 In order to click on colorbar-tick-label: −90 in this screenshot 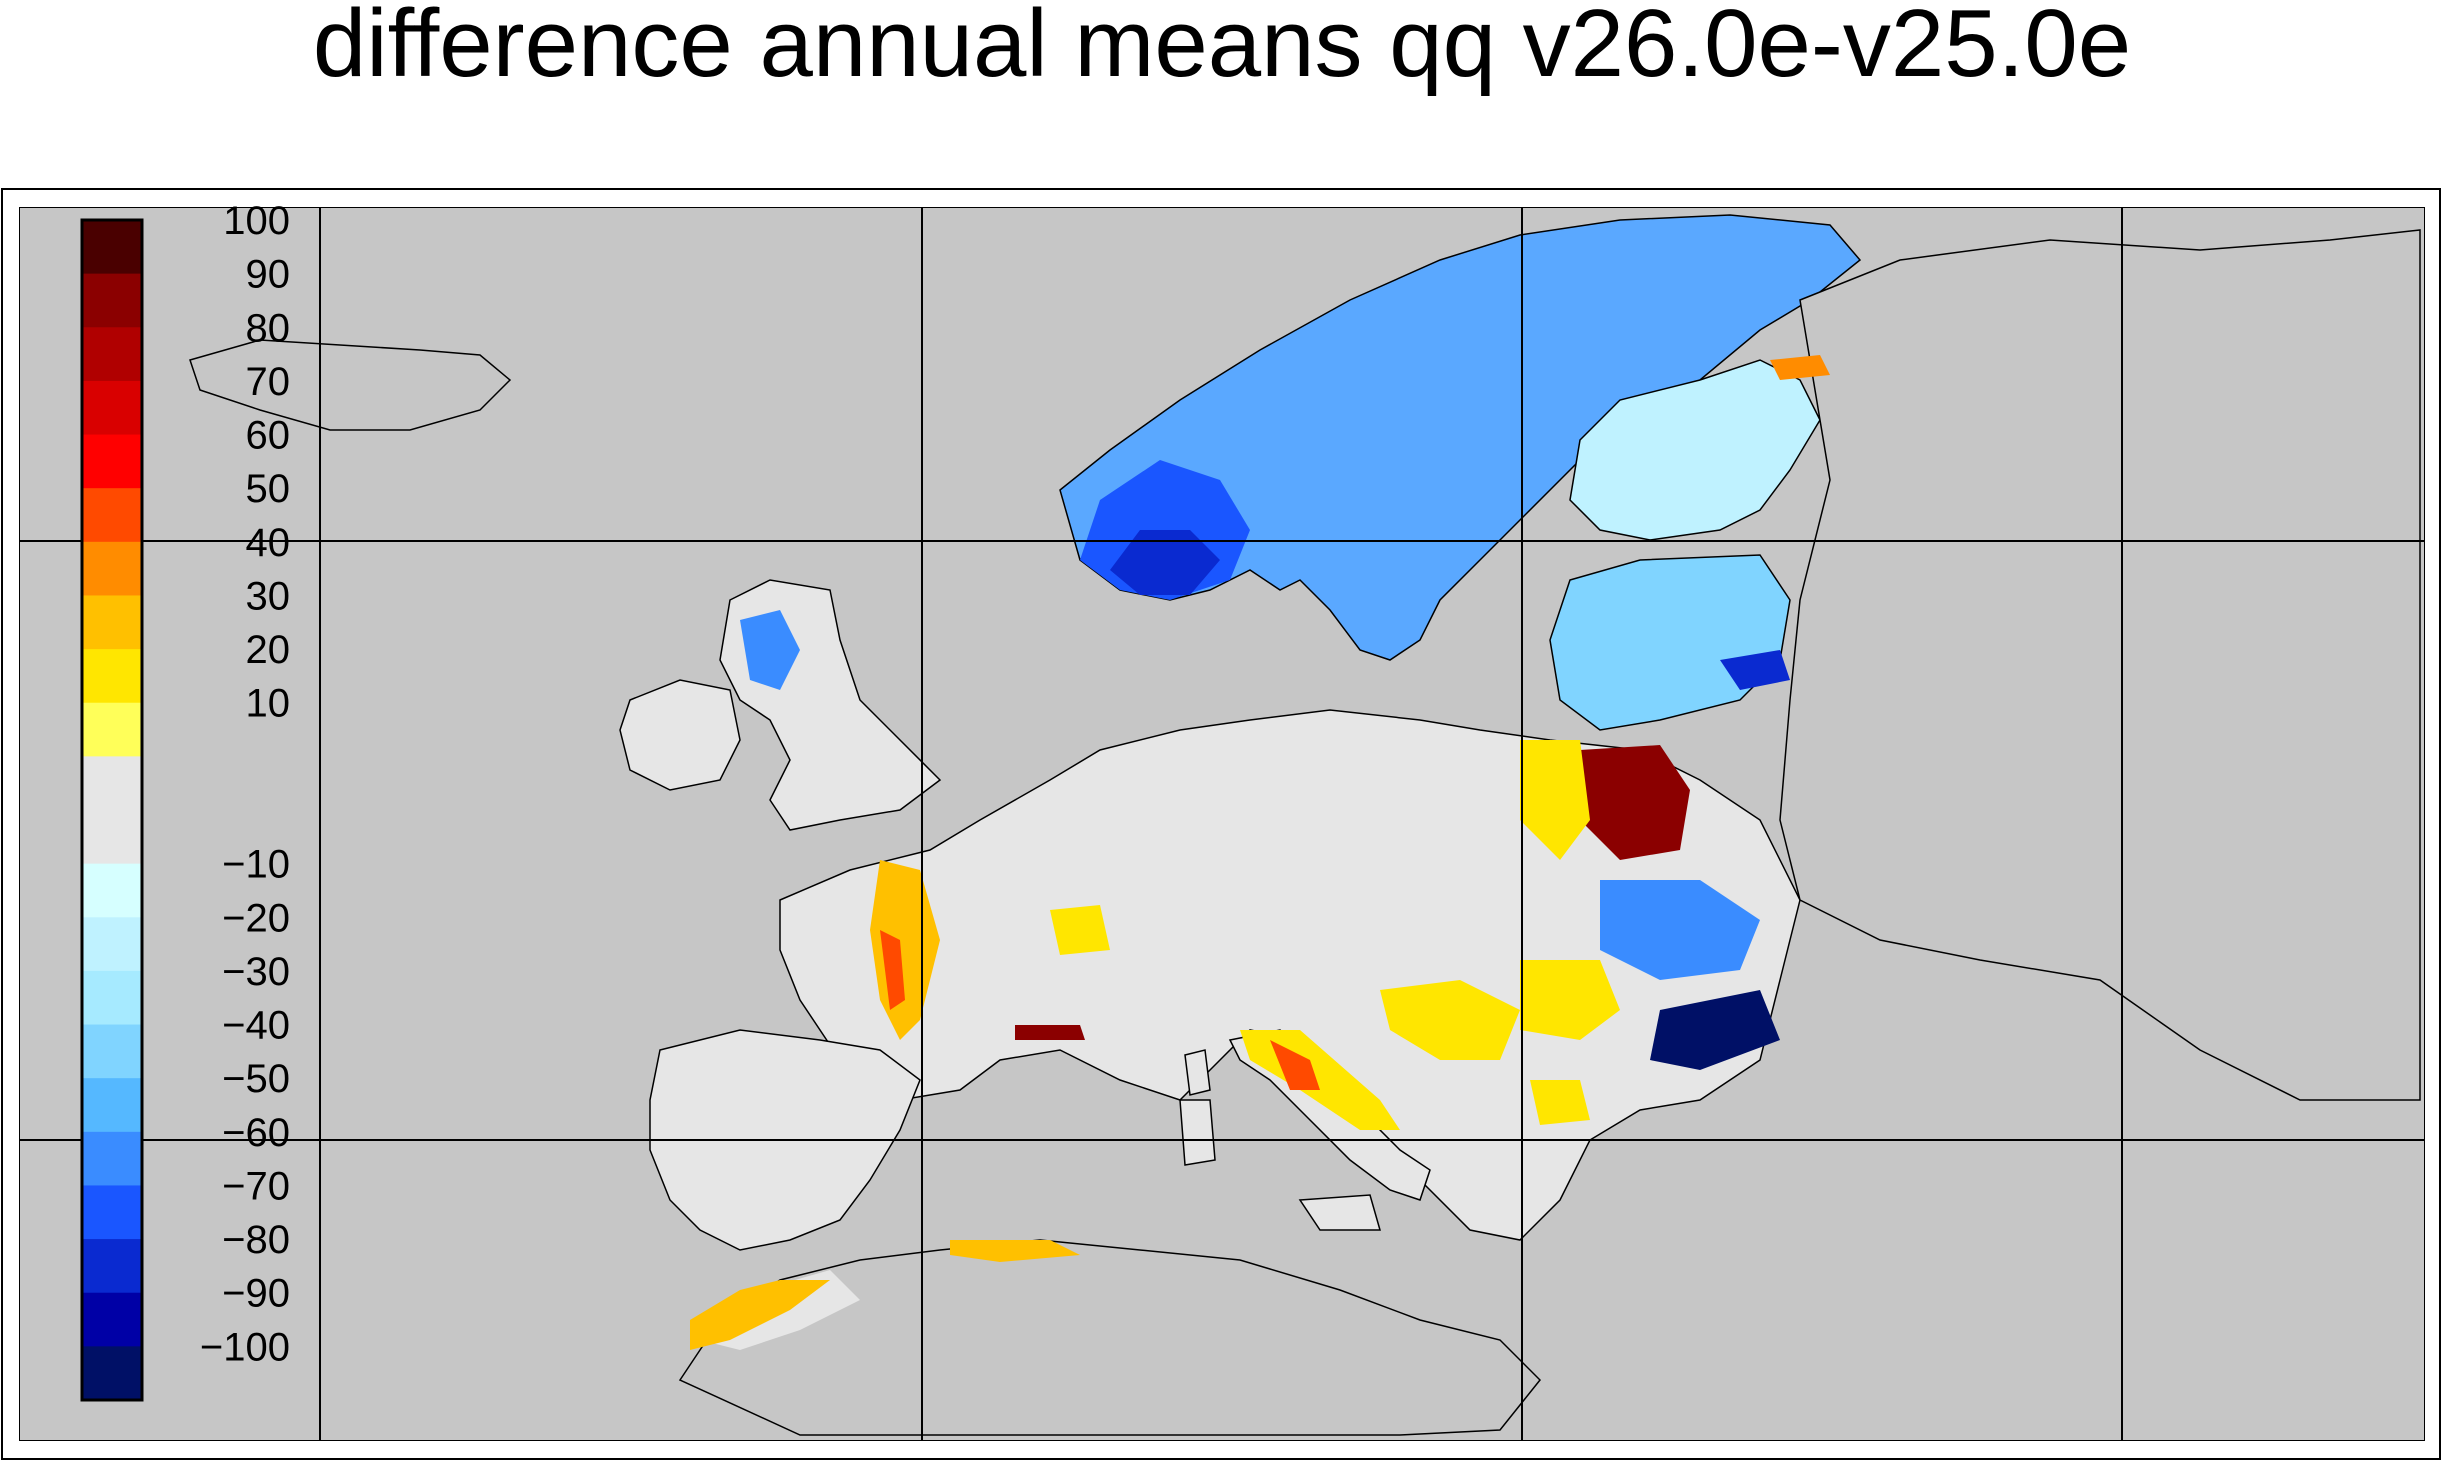, I will do `click(256, 1294)`.